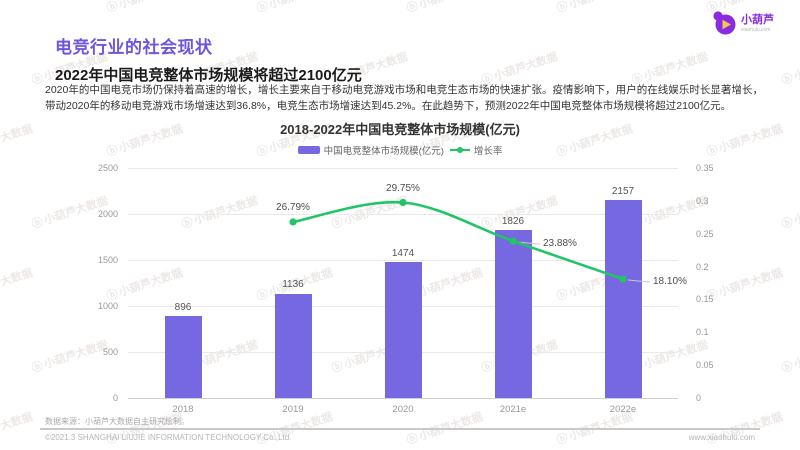 This screenshot has width=800, height=450. I want to click on logo-brand-name: 小葫芦, so click(757, 20).